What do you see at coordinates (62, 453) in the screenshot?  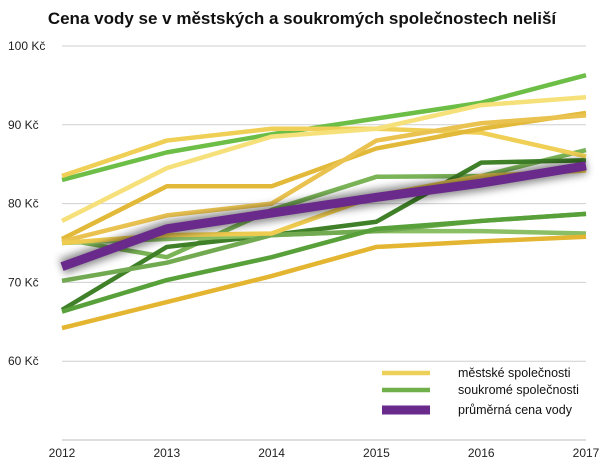 I see `x-tick-label: 2012` at bounding box center [62, 453].